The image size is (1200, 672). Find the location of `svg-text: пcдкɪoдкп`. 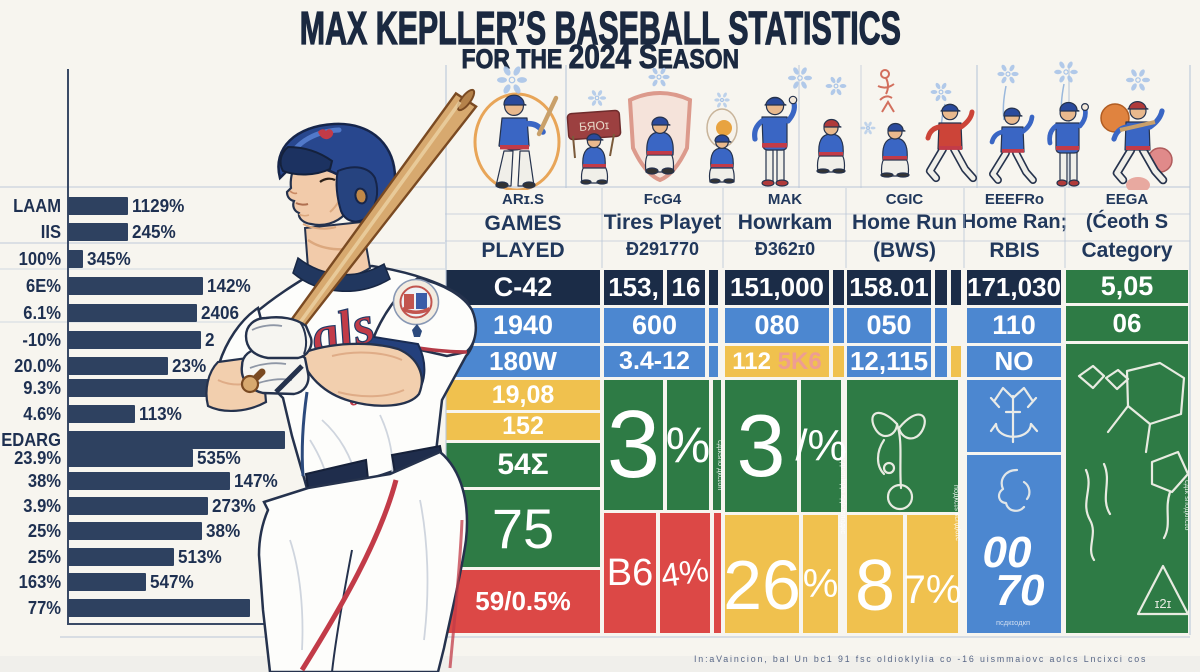

svg-text: пcдкɪoдкп is located at coordinates (1013, 622).